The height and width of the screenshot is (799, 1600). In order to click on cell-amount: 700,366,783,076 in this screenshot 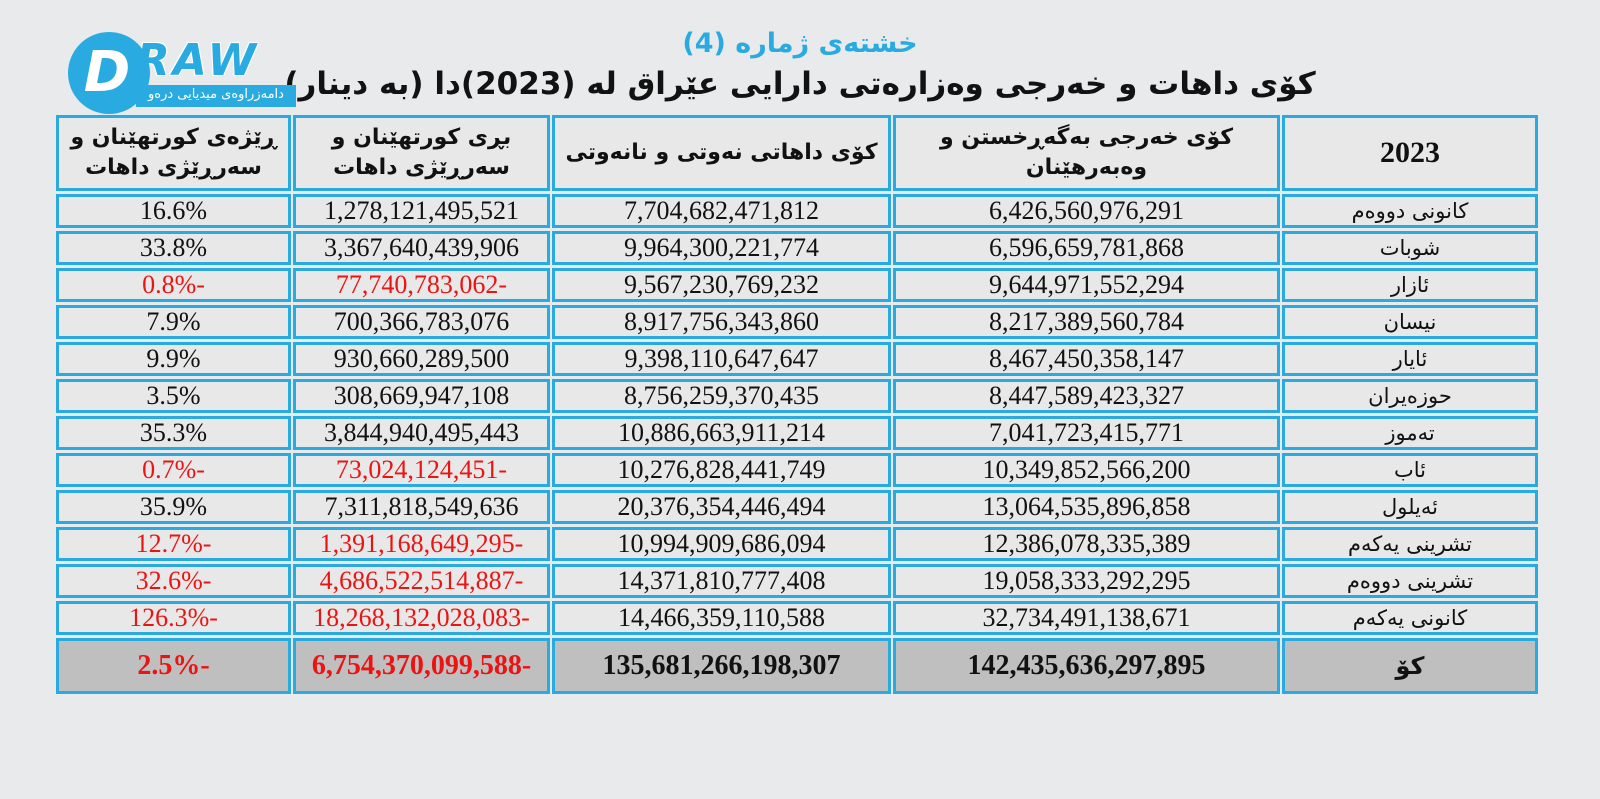, I will do `click(421, 322)`.